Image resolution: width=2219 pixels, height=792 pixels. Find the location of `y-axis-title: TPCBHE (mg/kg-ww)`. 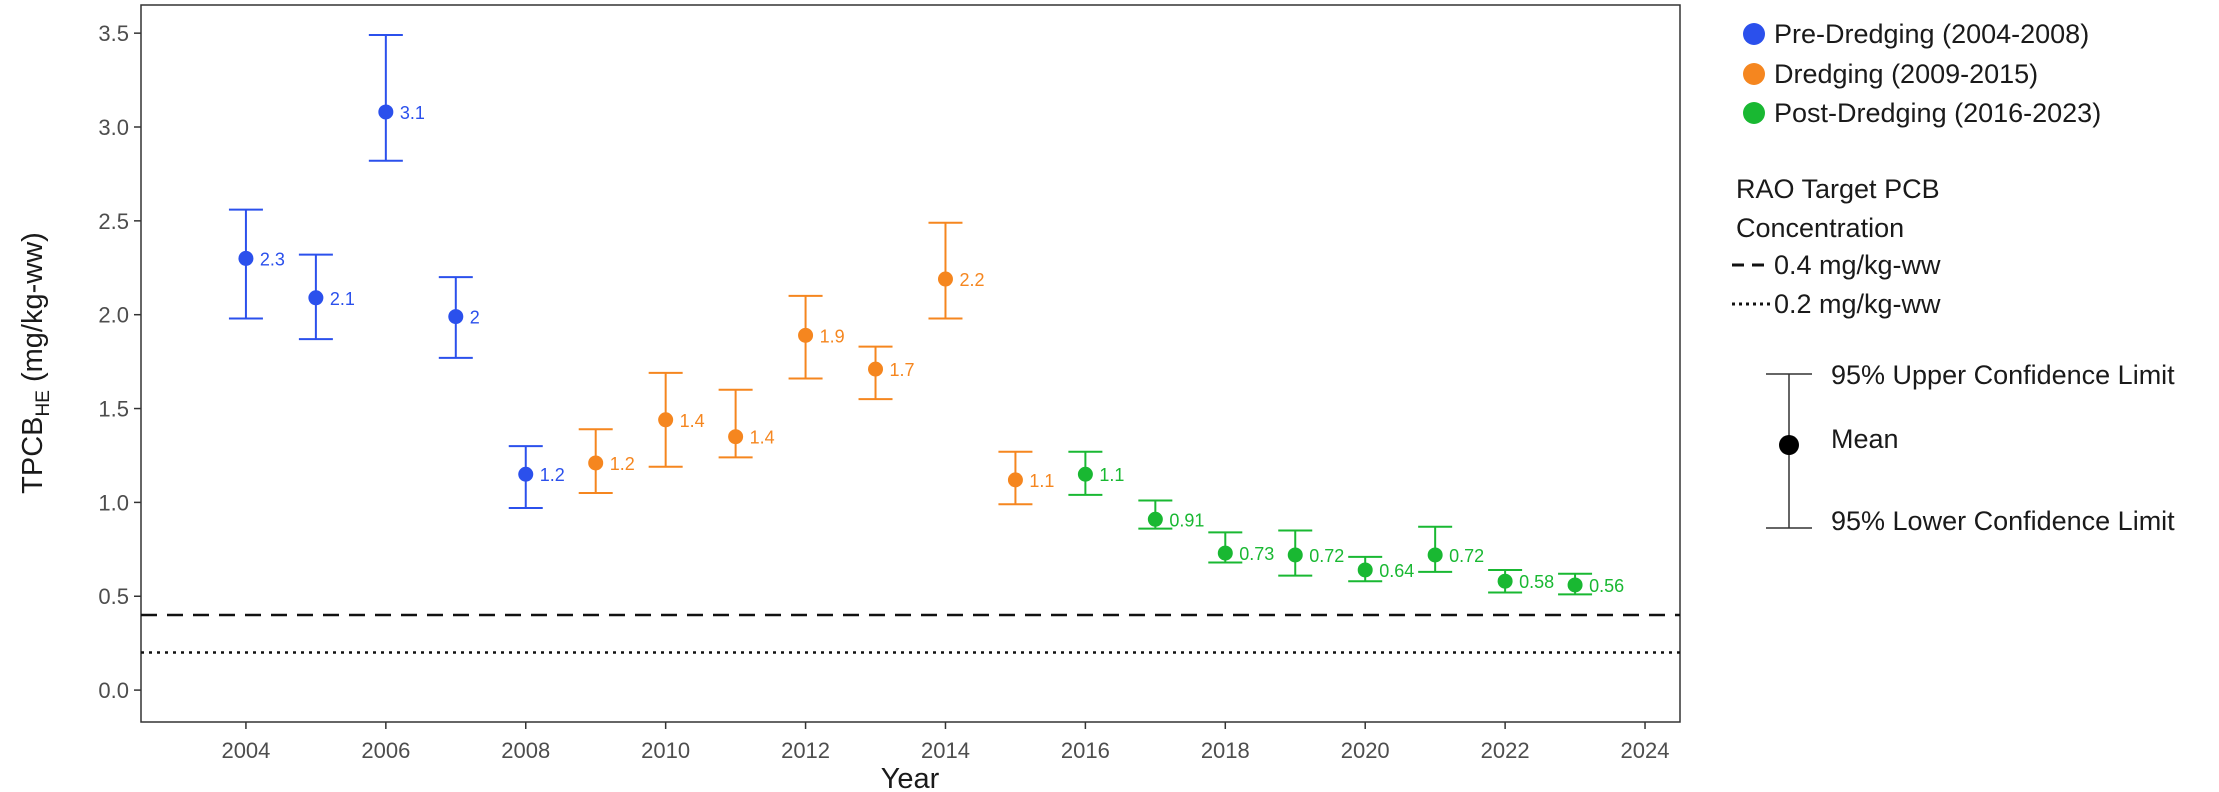

y-axis-title: TPCBHE (mg/kg-ww) is located at coordinates (35, 363).